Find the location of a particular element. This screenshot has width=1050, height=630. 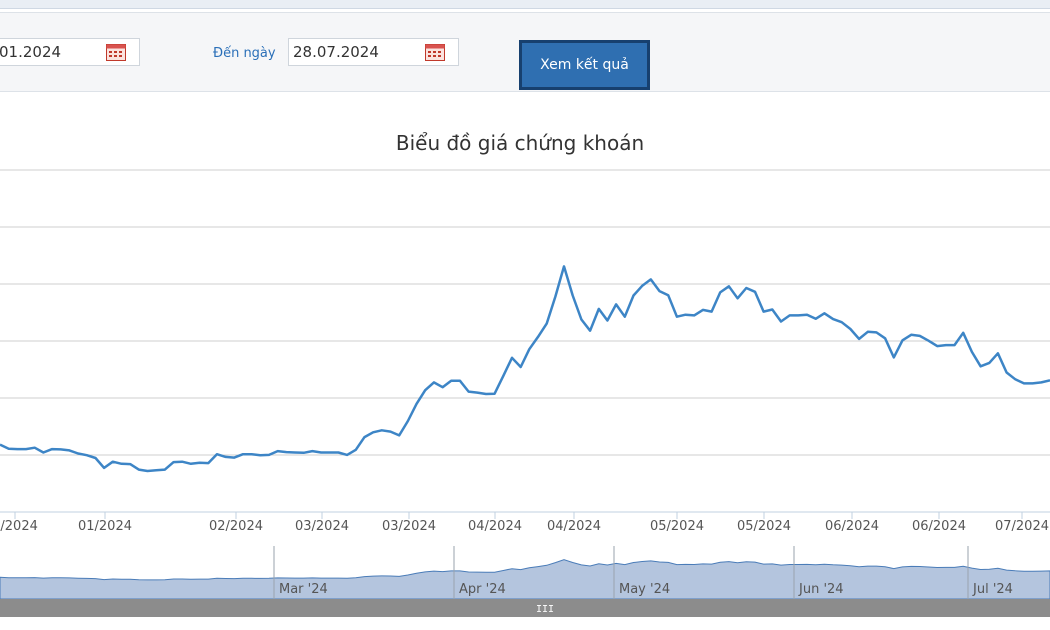

x-tick-label-1: 01/2024 is located at coordinates (105, 526).